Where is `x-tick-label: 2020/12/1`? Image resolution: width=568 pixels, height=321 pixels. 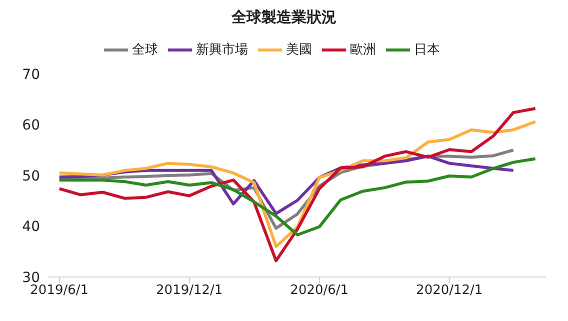 x-tick-label: 2020/12/1 is located at coordinates (449, 290).